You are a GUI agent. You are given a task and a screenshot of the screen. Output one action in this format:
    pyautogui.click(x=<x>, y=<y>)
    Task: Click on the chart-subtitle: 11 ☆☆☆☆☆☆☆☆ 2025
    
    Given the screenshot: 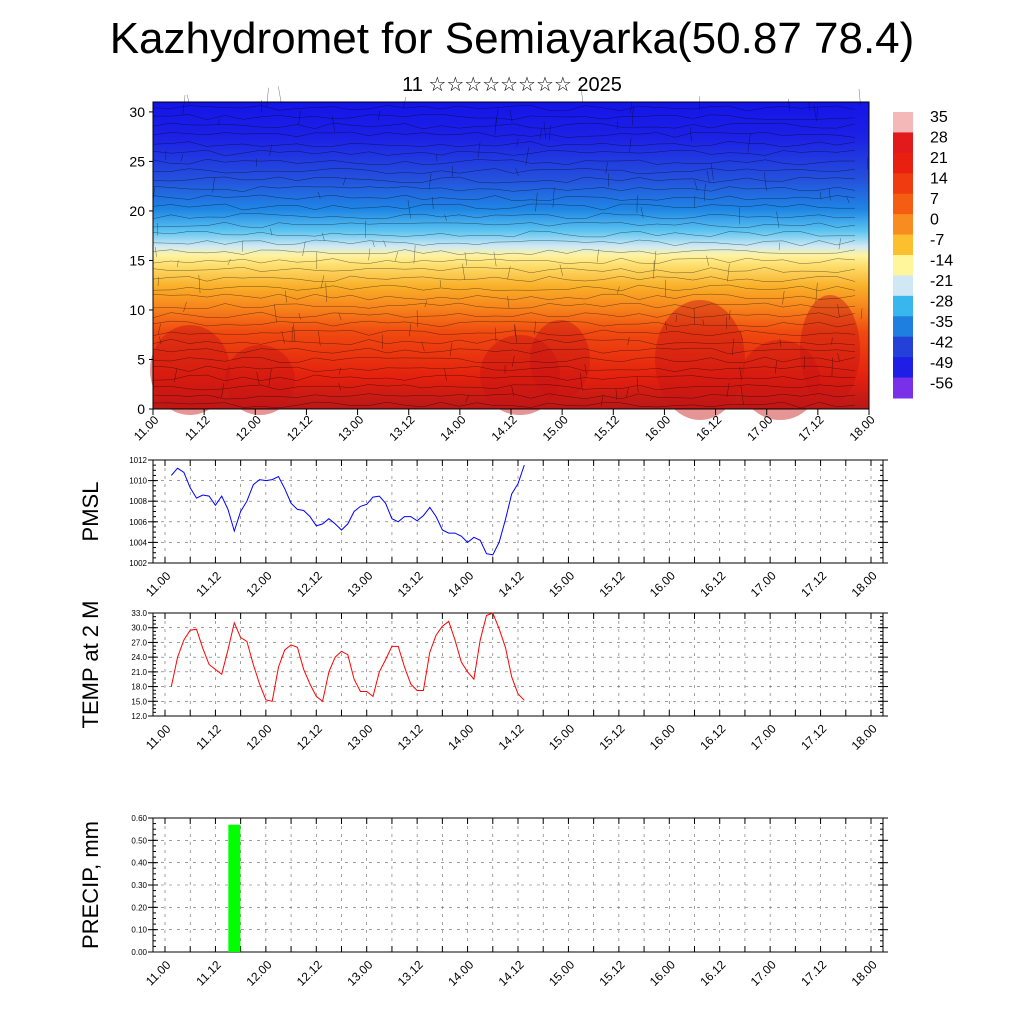 What is the action you would take?
    pyautogui.click(x=512, y=85)
    